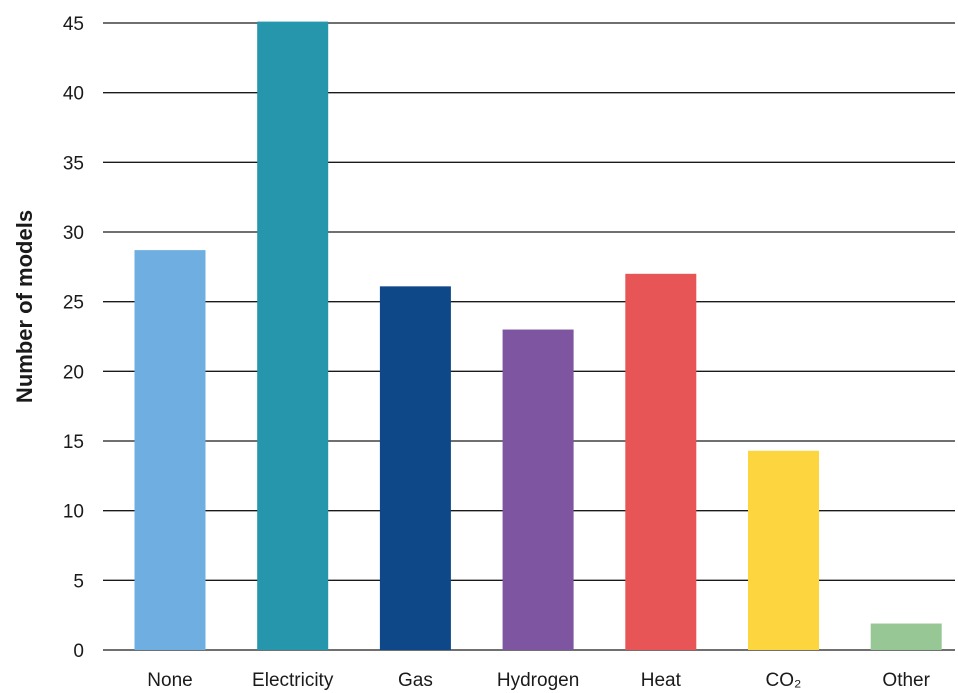 The width and height of the screenshot is (958, 693). What do you see at coordinates (784, 680) in the screenshot?
I see `x-category-label: CO₂` at bounding box center [784, 680].